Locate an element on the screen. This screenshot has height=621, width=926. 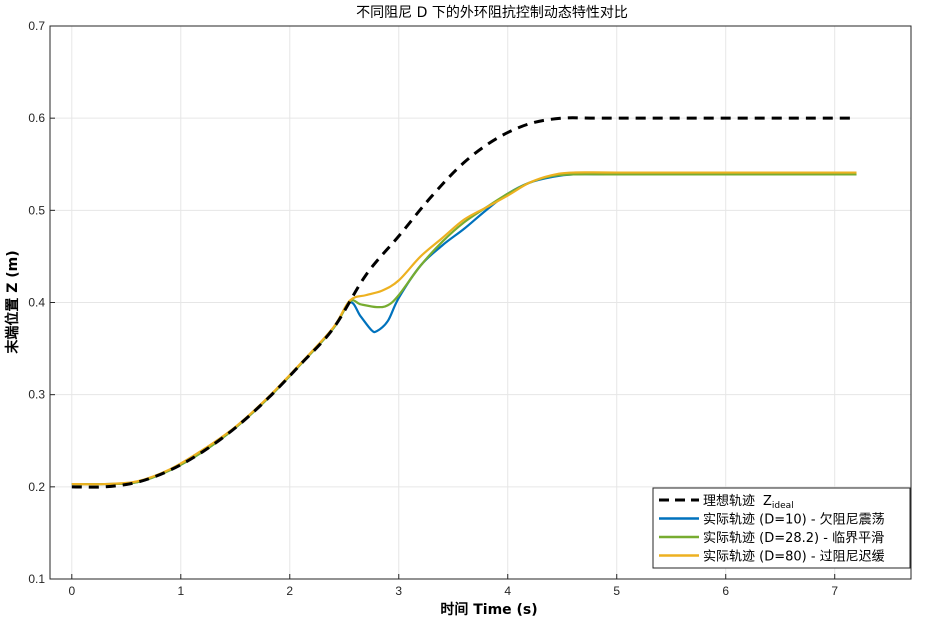
x-tick-label: 4 is located at coordinates (507, 591).